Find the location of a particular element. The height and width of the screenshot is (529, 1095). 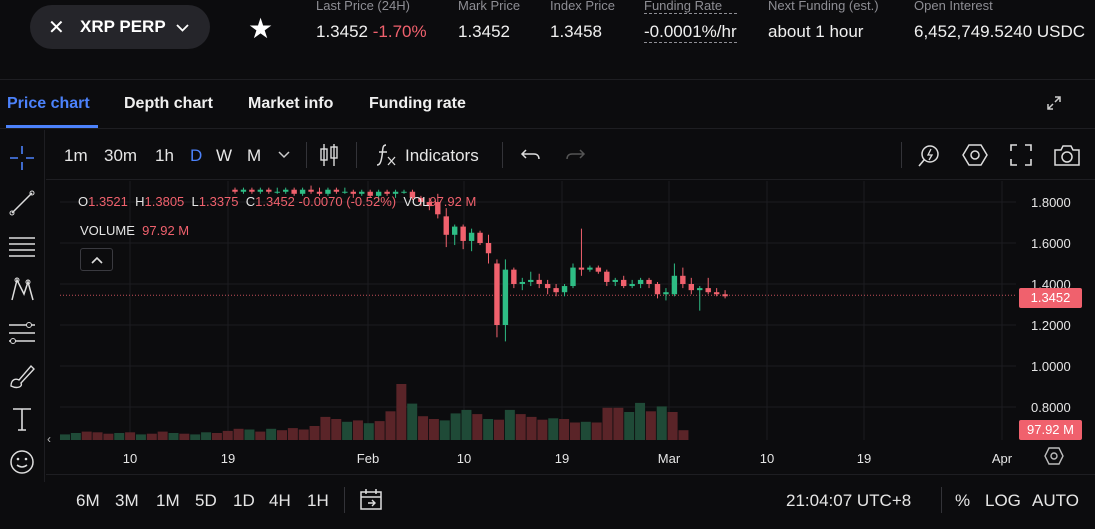

stat-label: Open Interest is located at coordinates (953, 6).